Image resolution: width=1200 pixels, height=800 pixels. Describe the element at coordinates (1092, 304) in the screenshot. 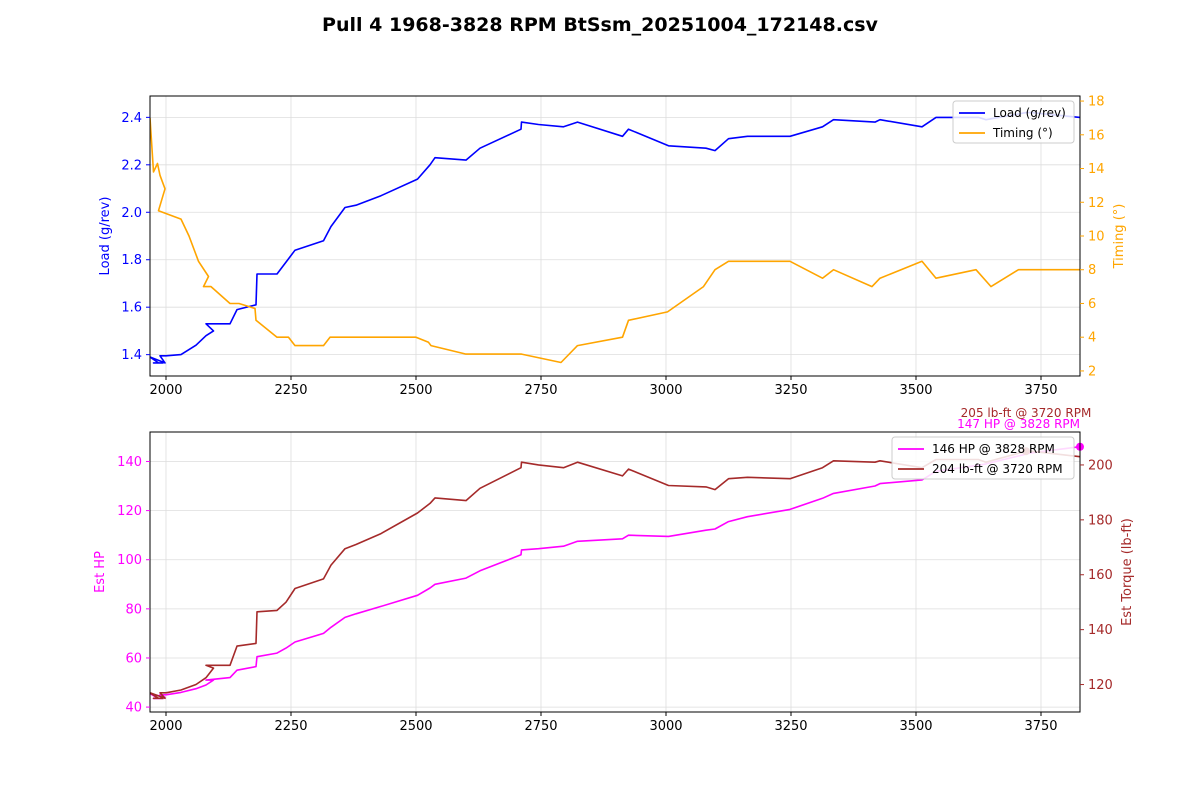

I see `right-y-tick-label: 6` at that location.